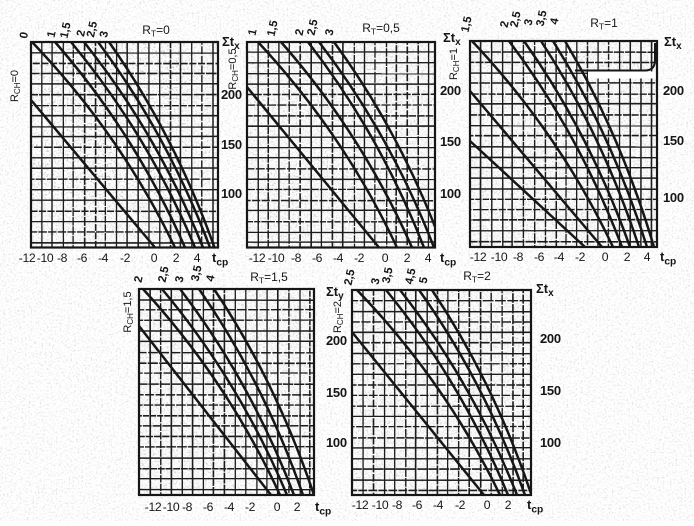 This screenshot has height=526, width=694. What do you see at coordinates (477, 277) in the screenshot?
I see `svg-text: RT=2` at bounding box center [477, 277].